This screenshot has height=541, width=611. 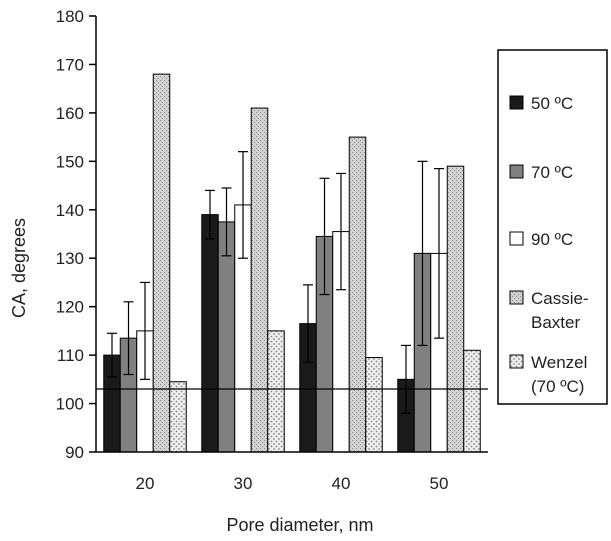 What do you see at coordinates (472, 401) in the screenshot?
I see `bar-wenzel-70-c--50` at bounding box center [472, 401].